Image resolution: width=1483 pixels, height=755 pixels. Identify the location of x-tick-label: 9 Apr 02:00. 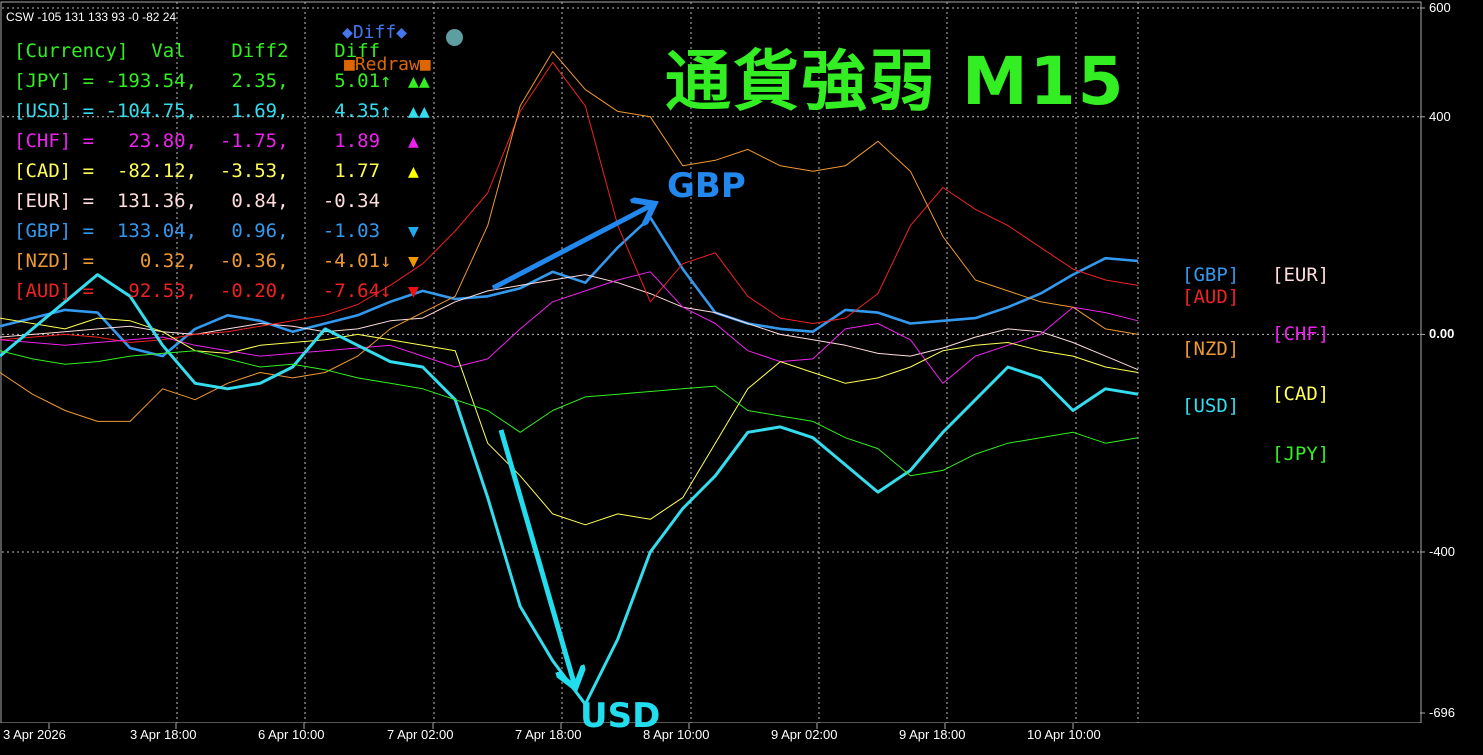
(804, 734).